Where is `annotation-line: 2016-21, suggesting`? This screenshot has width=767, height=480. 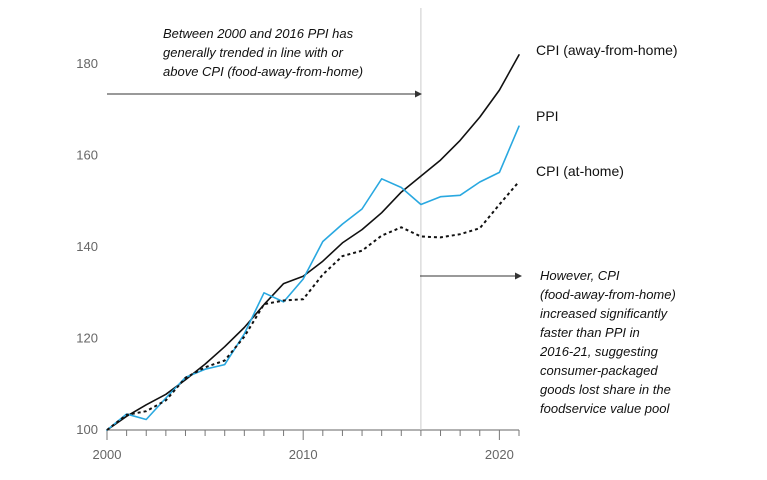 annotation-line: 2016-21, suggesting is located at coordinates (599, 351).